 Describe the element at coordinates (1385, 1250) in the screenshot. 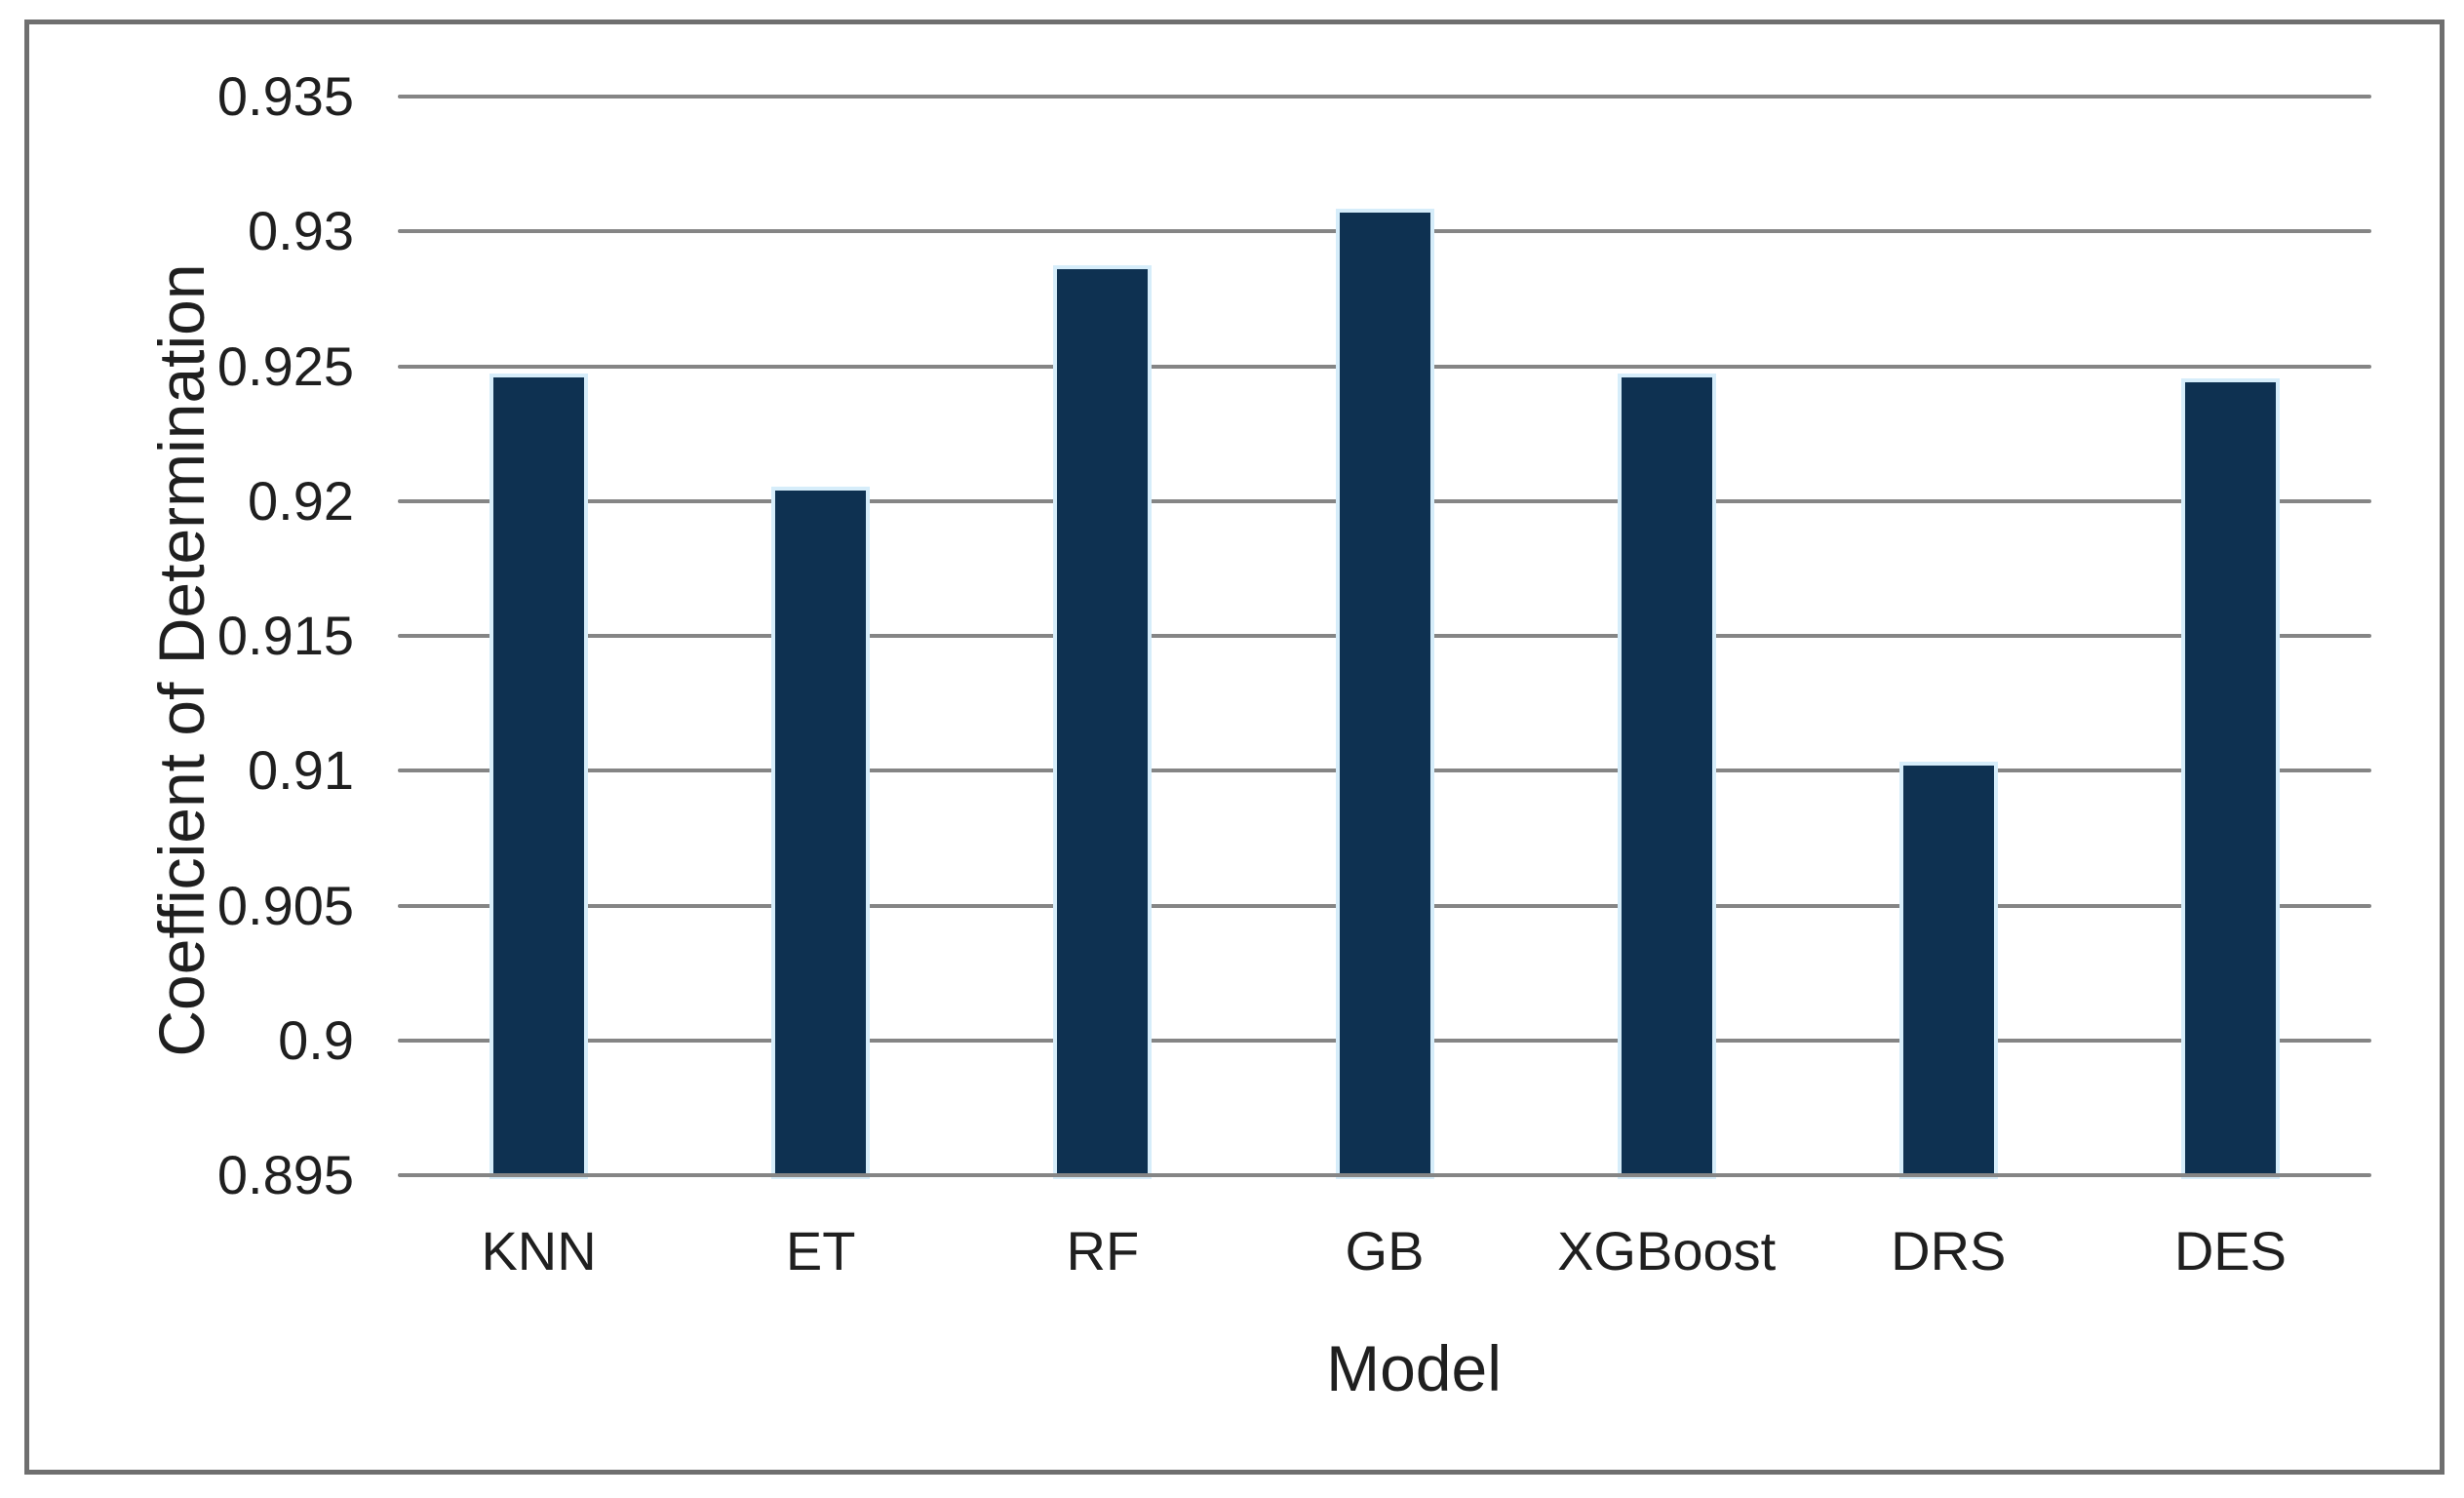

I see `x-category-label: GB` at that location.